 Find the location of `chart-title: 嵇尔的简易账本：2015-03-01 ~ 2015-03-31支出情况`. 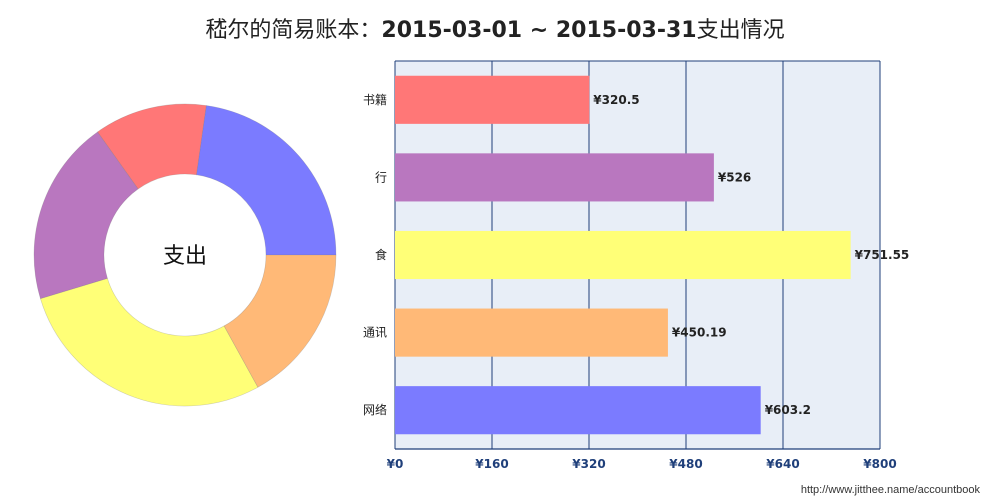

chart-title: 嵇尔的简易账本：2015-03-01 ~ 2015-03-31支出情况 is located at coordinates (495, 28).